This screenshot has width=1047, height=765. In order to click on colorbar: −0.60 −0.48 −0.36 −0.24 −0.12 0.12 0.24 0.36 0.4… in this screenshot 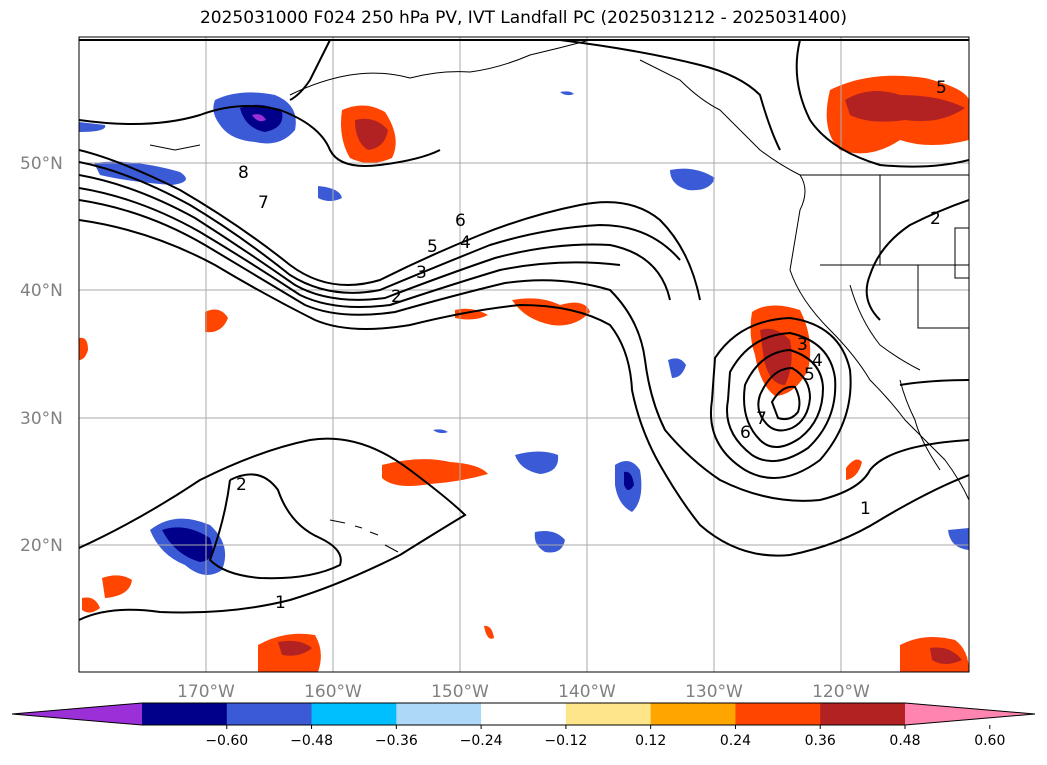, I will do `click(523, 725)`.